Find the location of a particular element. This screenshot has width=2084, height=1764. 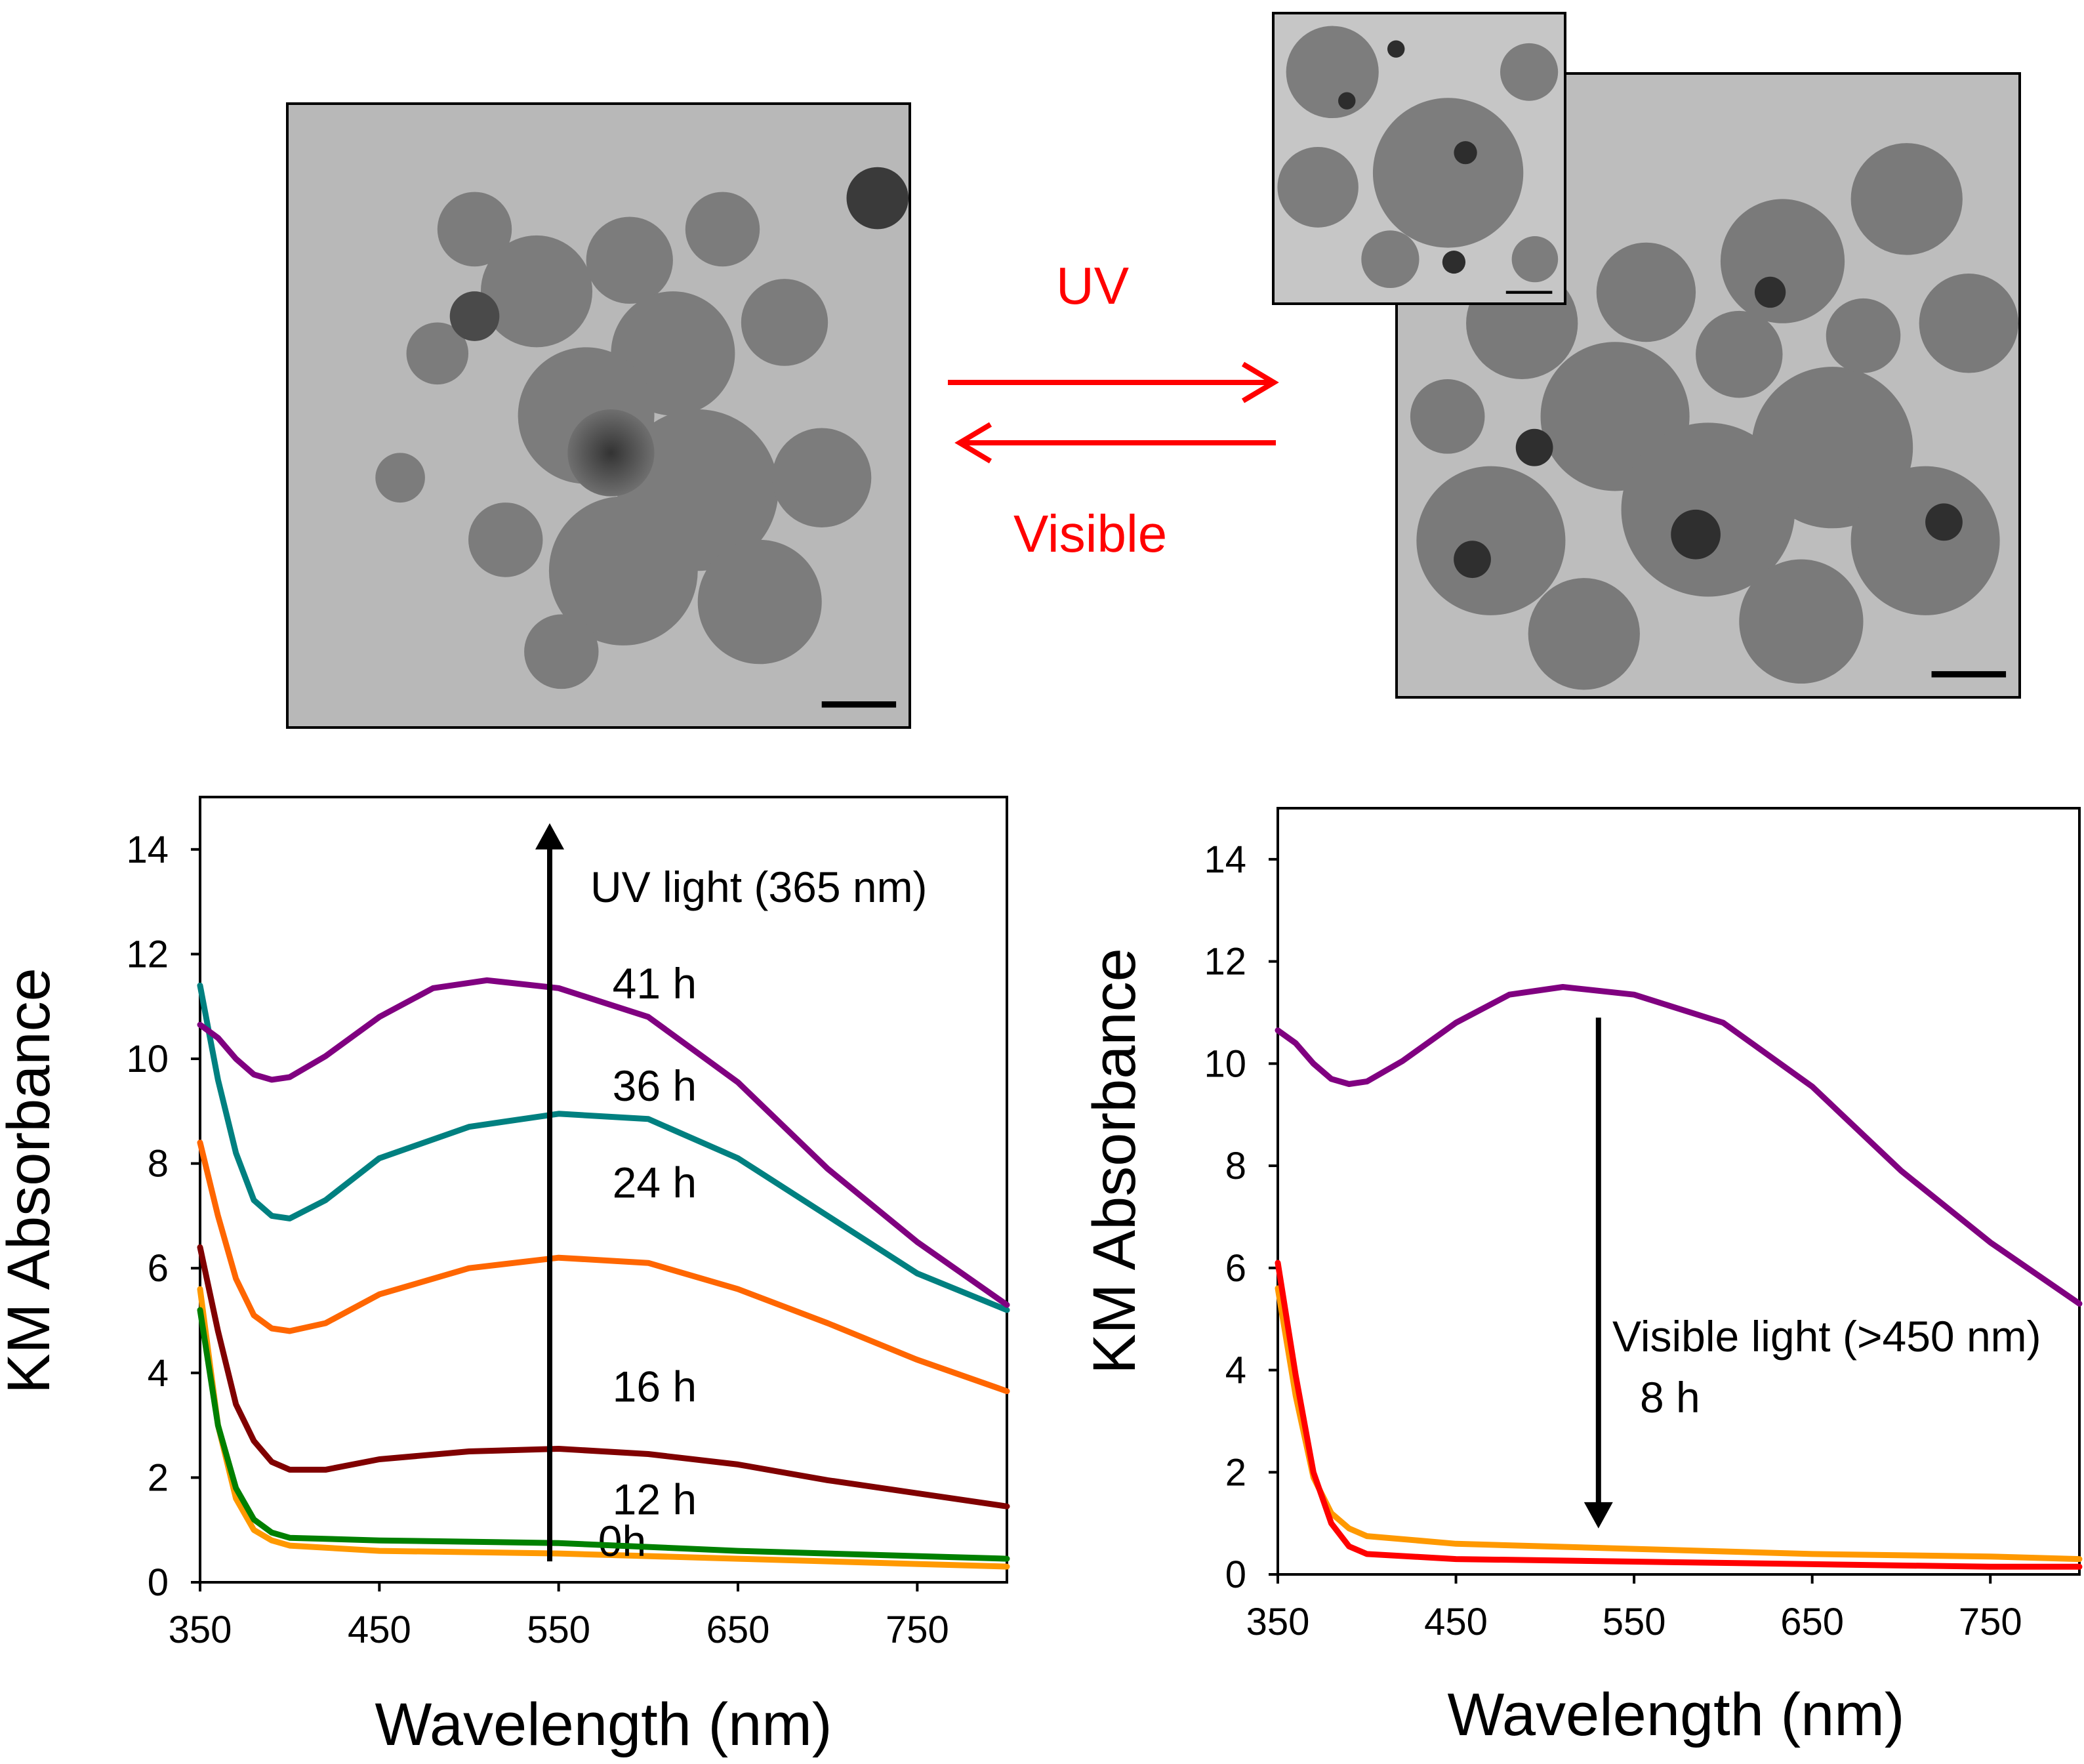

uv-y-tick-label: 12 is located at coordinates (147, 954).